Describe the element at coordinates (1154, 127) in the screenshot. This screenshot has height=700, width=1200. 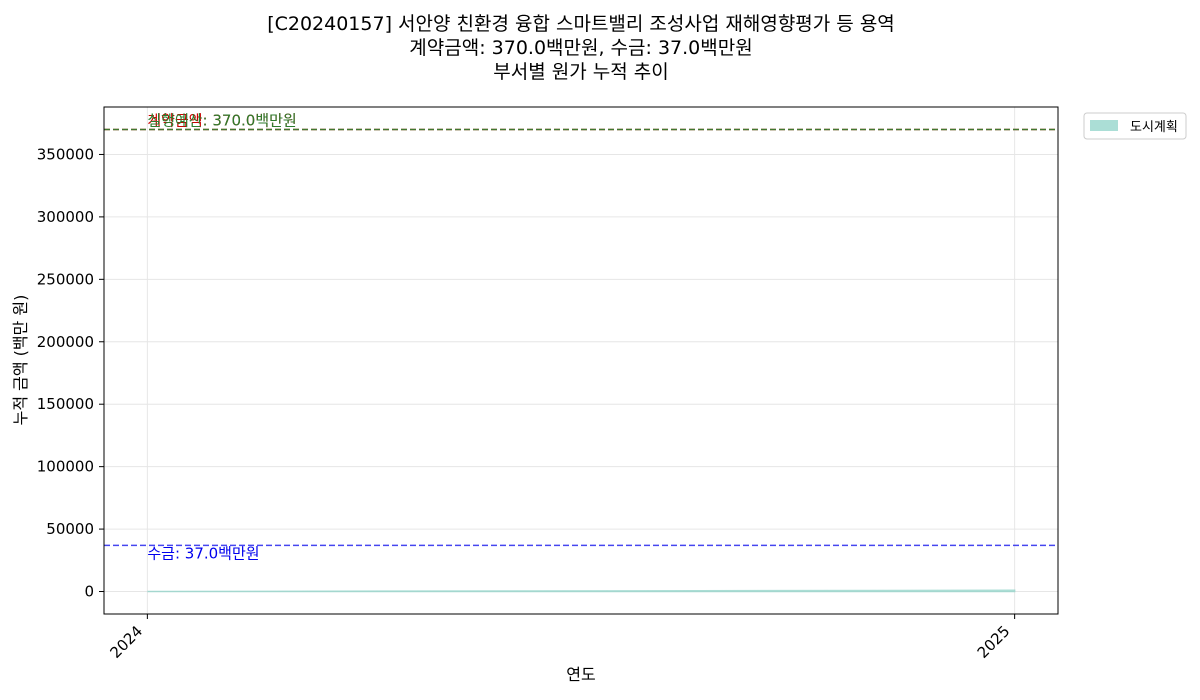
I see `legend-label-dosi: 도시계획` at that location.